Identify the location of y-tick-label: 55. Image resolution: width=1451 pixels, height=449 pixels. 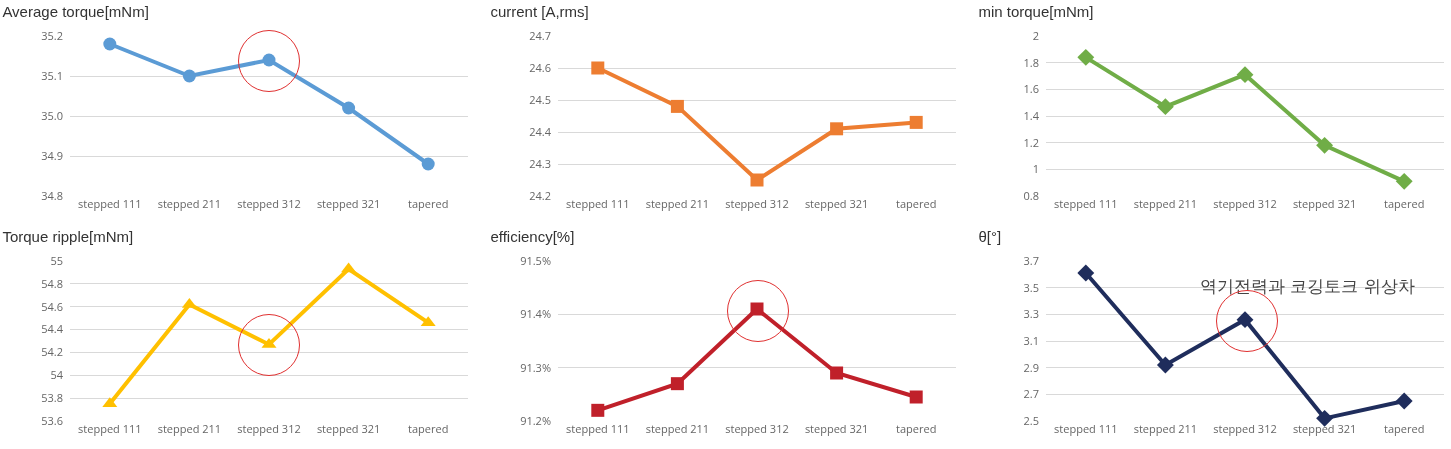
(56, 260).